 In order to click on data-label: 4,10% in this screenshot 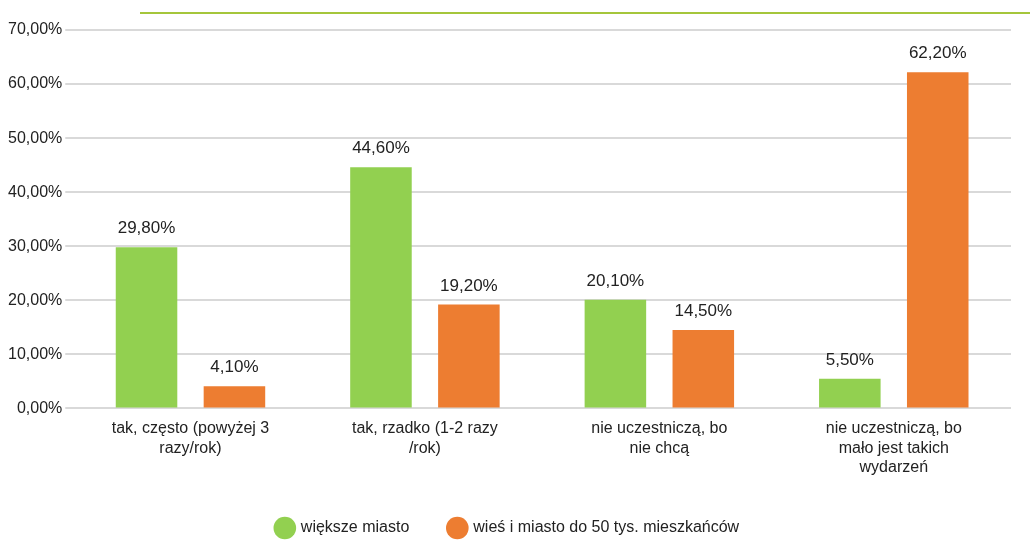, I will do `click(234, 367)`.